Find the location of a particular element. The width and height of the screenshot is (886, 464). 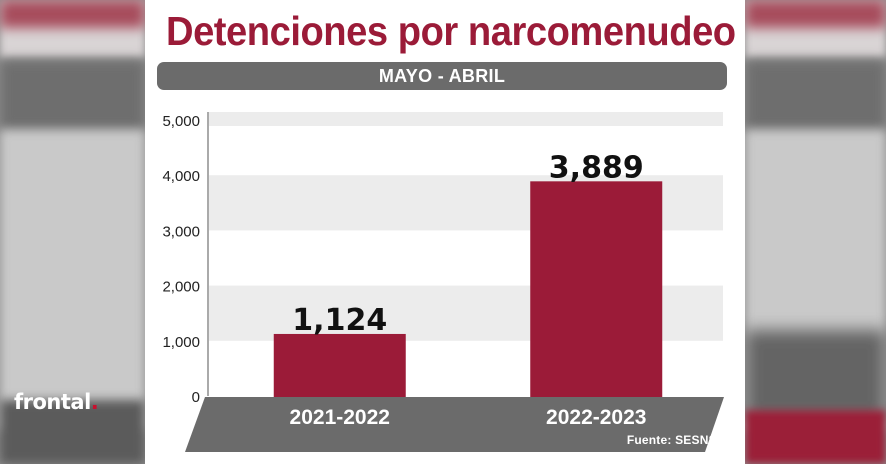

x-category-label: 2021-2022 is located at coordinates (340, 417).